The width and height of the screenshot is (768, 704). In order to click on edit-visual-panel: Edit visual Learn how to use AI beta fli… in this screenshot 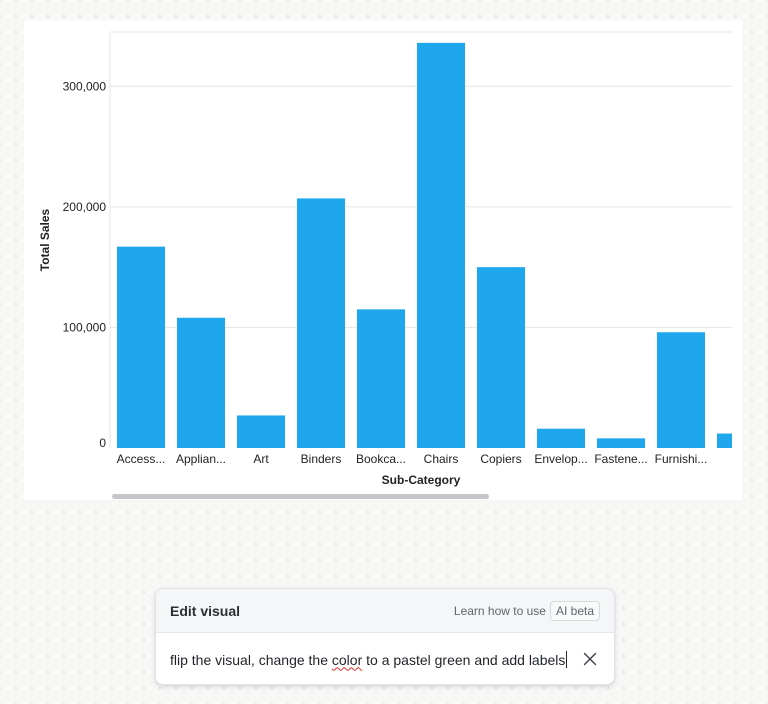, I will do `click(385, 636)`.